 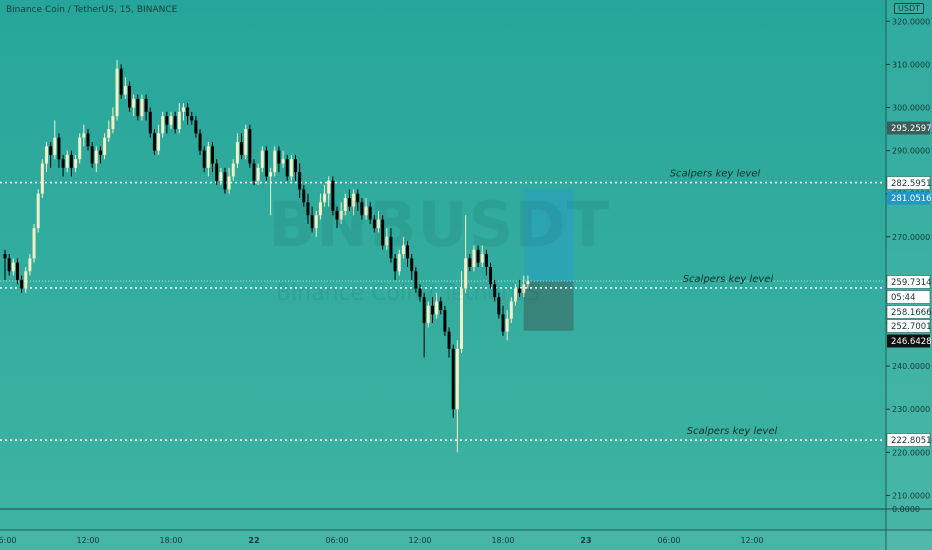 What do you see at coordinates (909, 8) in the screenshot?
I see `currency-badge: USDT` at bounding box center [909, 8].